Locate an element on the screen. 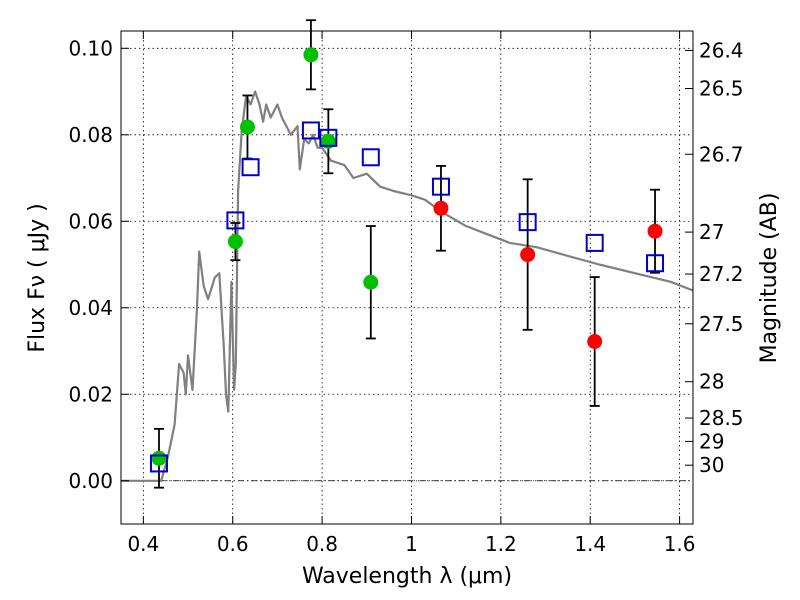 The height and width of the screenshot is (600, 800). x-tick-label: 1 is located at coordinates (411, 544).